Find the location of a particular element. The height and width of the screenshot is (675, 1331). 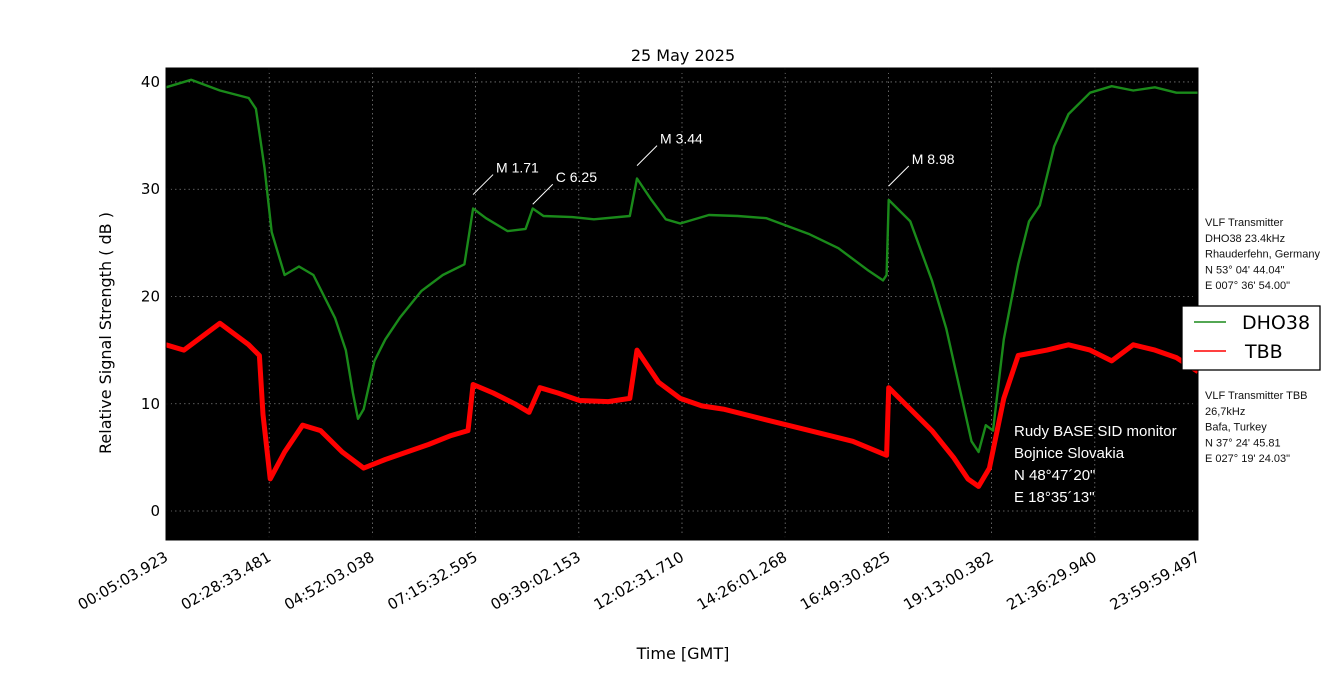

legend-box is located at coordinates (1251, 338).